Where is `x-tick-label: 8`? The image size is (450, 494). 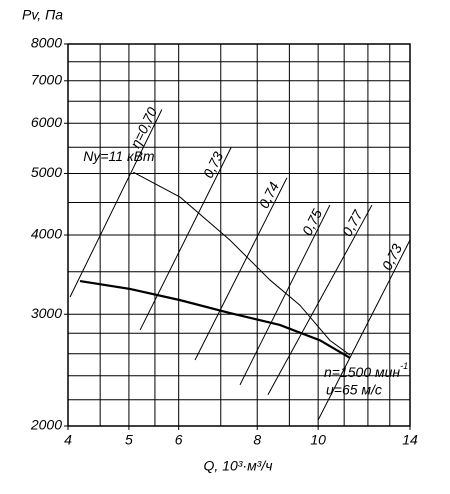 x-tick-label: 8 is located at coordinates (257, 440).